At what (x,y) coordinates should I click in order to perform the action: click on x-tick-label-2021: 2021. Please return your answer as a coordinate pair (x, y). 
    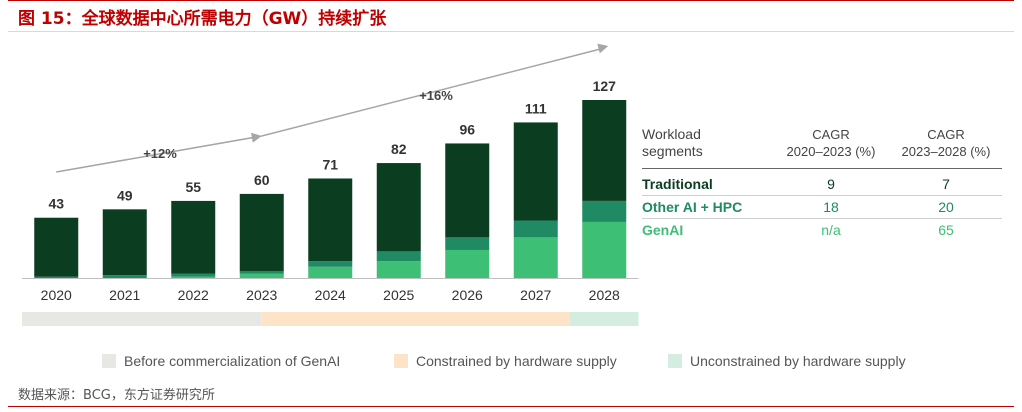
    Looking at the image, I should click on (124, 295).